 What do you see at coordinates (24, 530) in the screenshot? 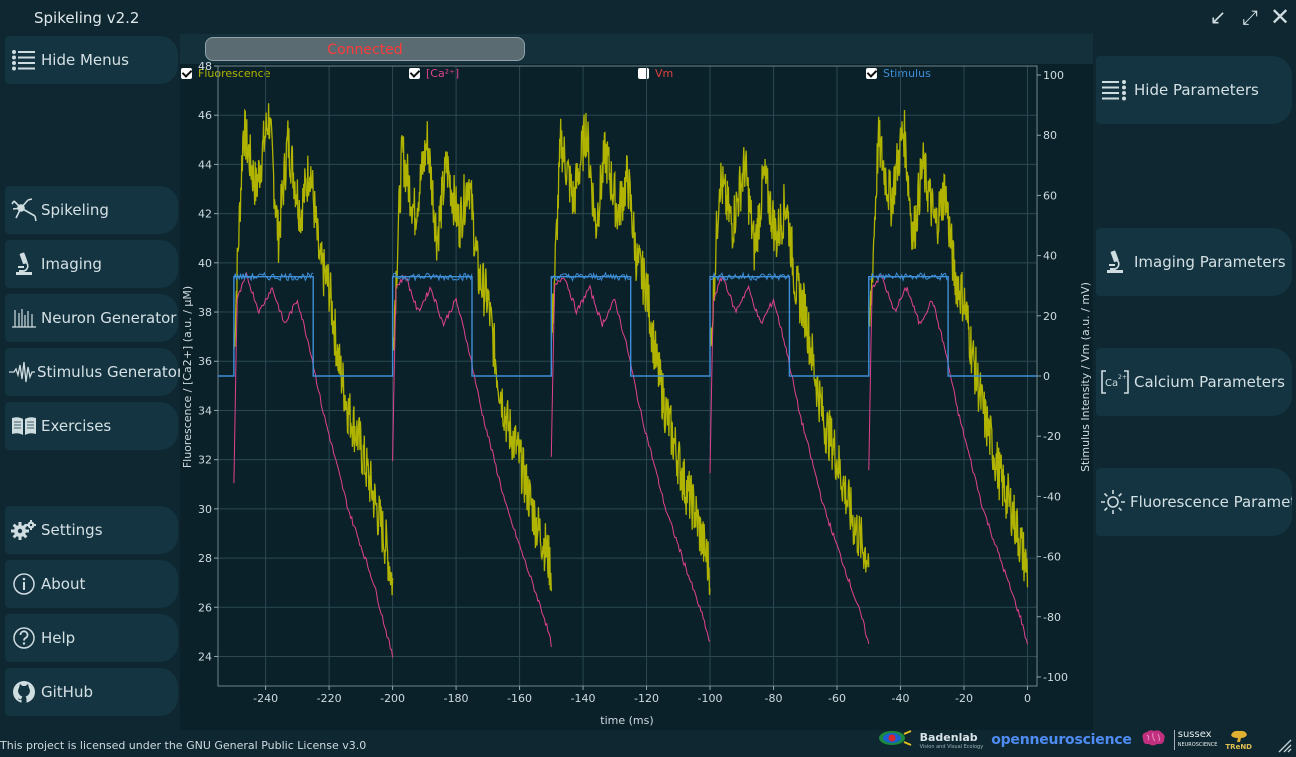
I see `gear-icon` at bounding box center [24, 530].